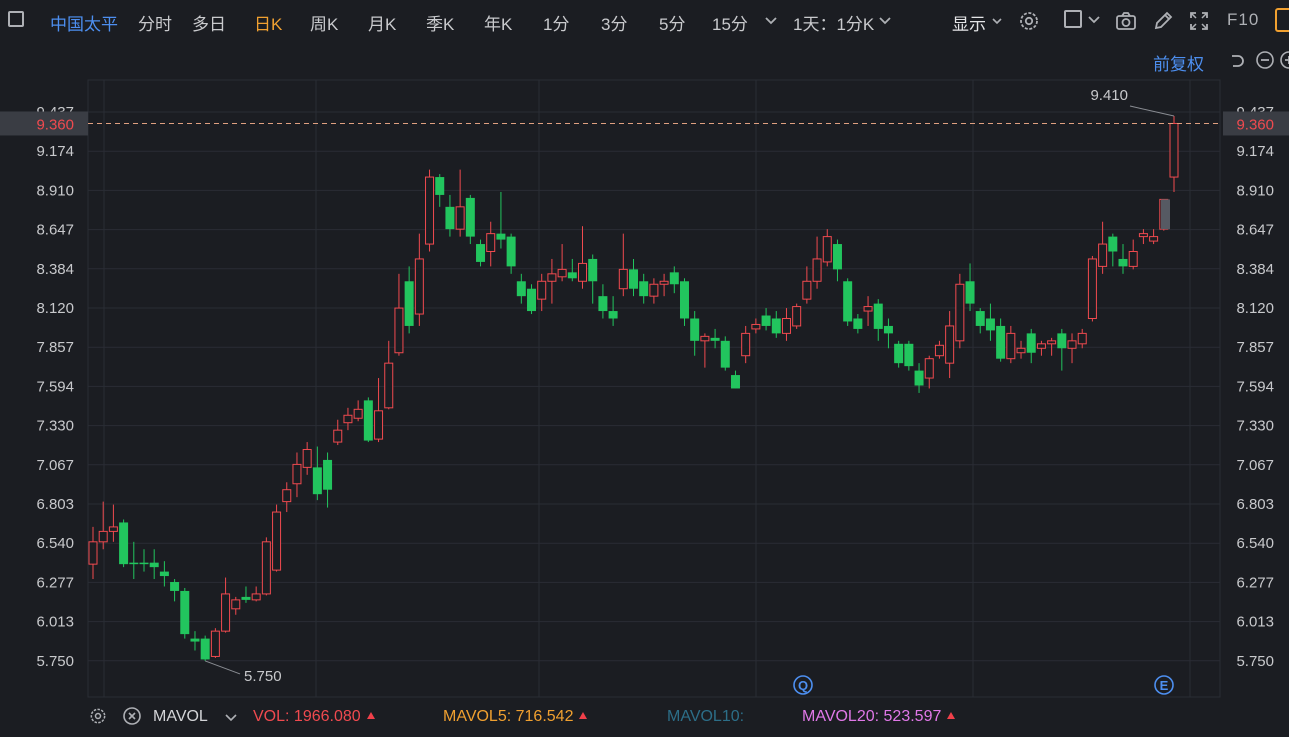  What do you see at coordinates (1265, 60) in the screenshot?
I see `zoom-out-icon` at bounding box center [1265, 60].